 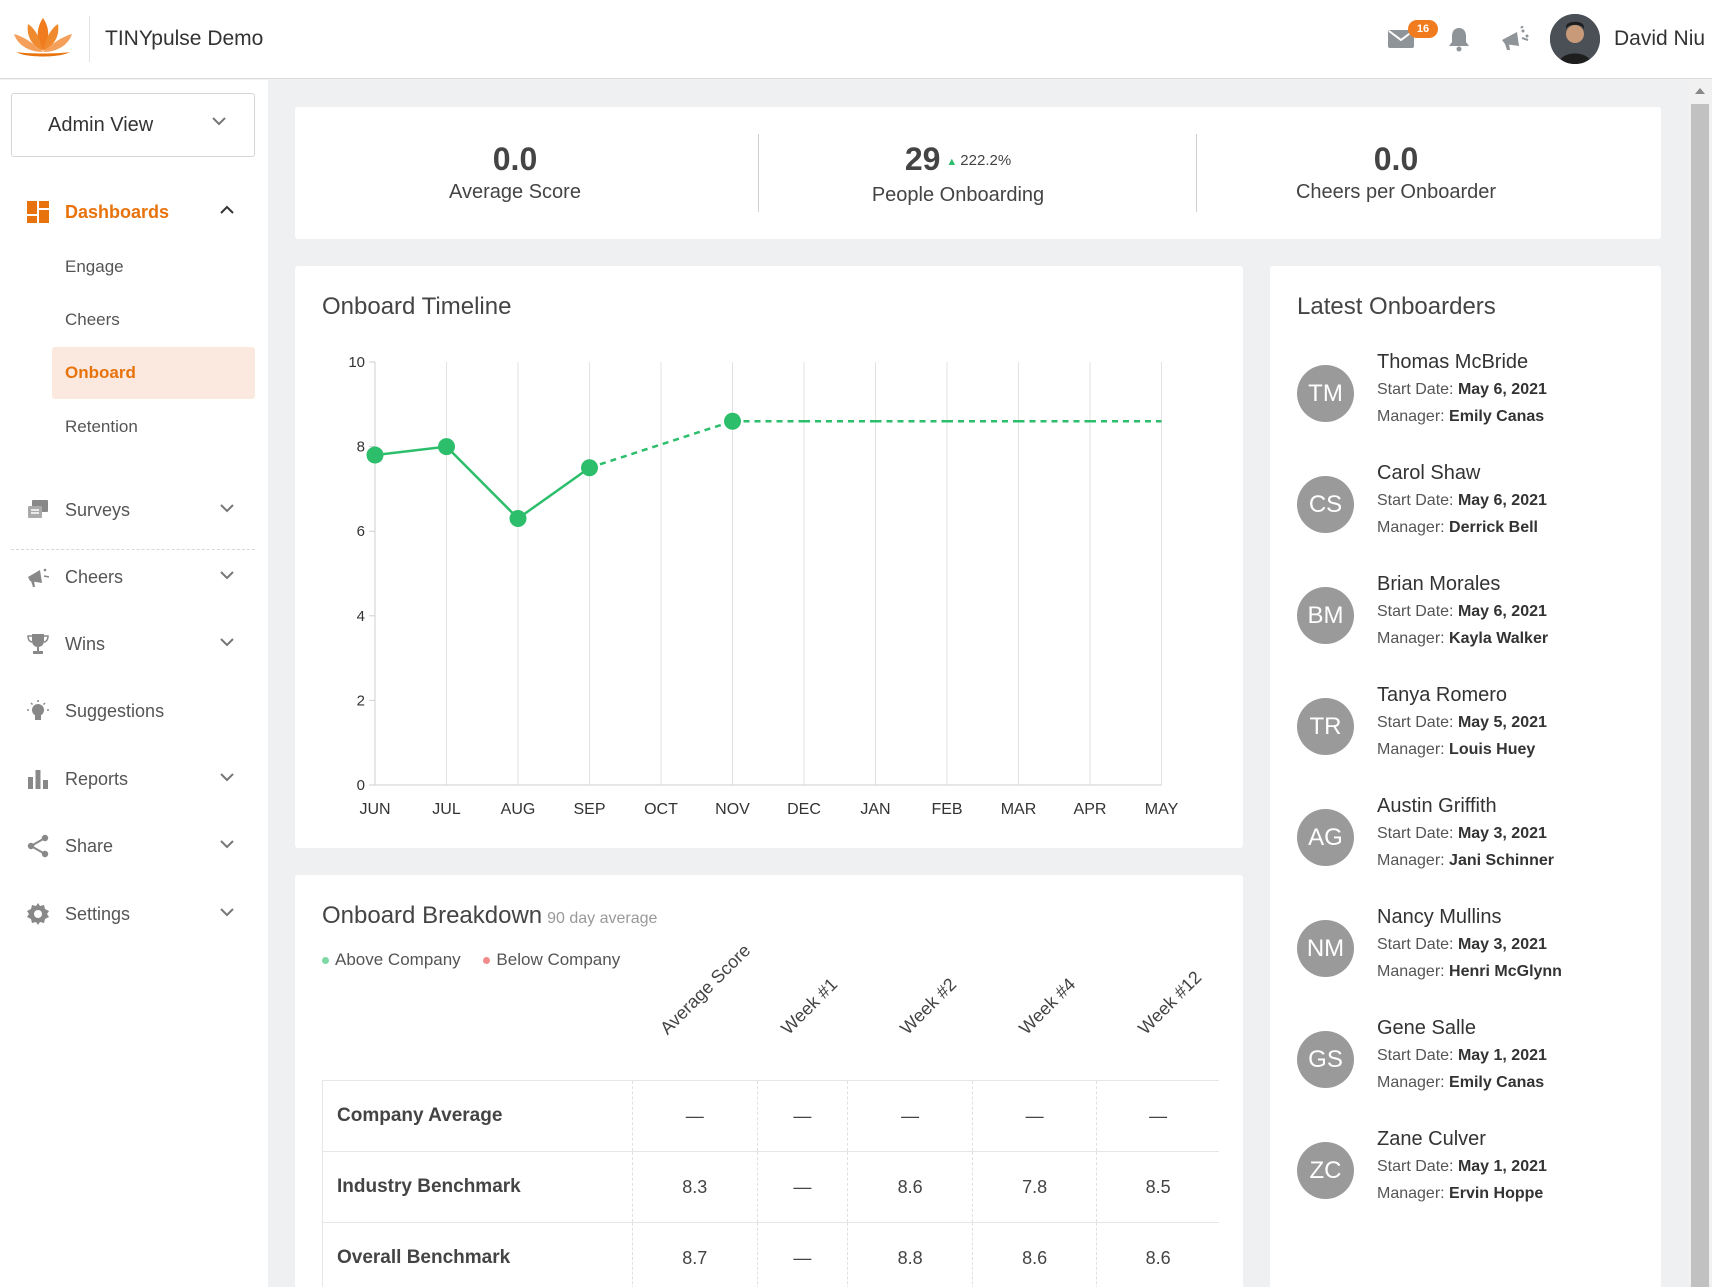 What do you see at coordinates (1442, 695) in the screenshot?
I see `onboarder-name: Tanya Romero` at bounding box center [1442, 695].